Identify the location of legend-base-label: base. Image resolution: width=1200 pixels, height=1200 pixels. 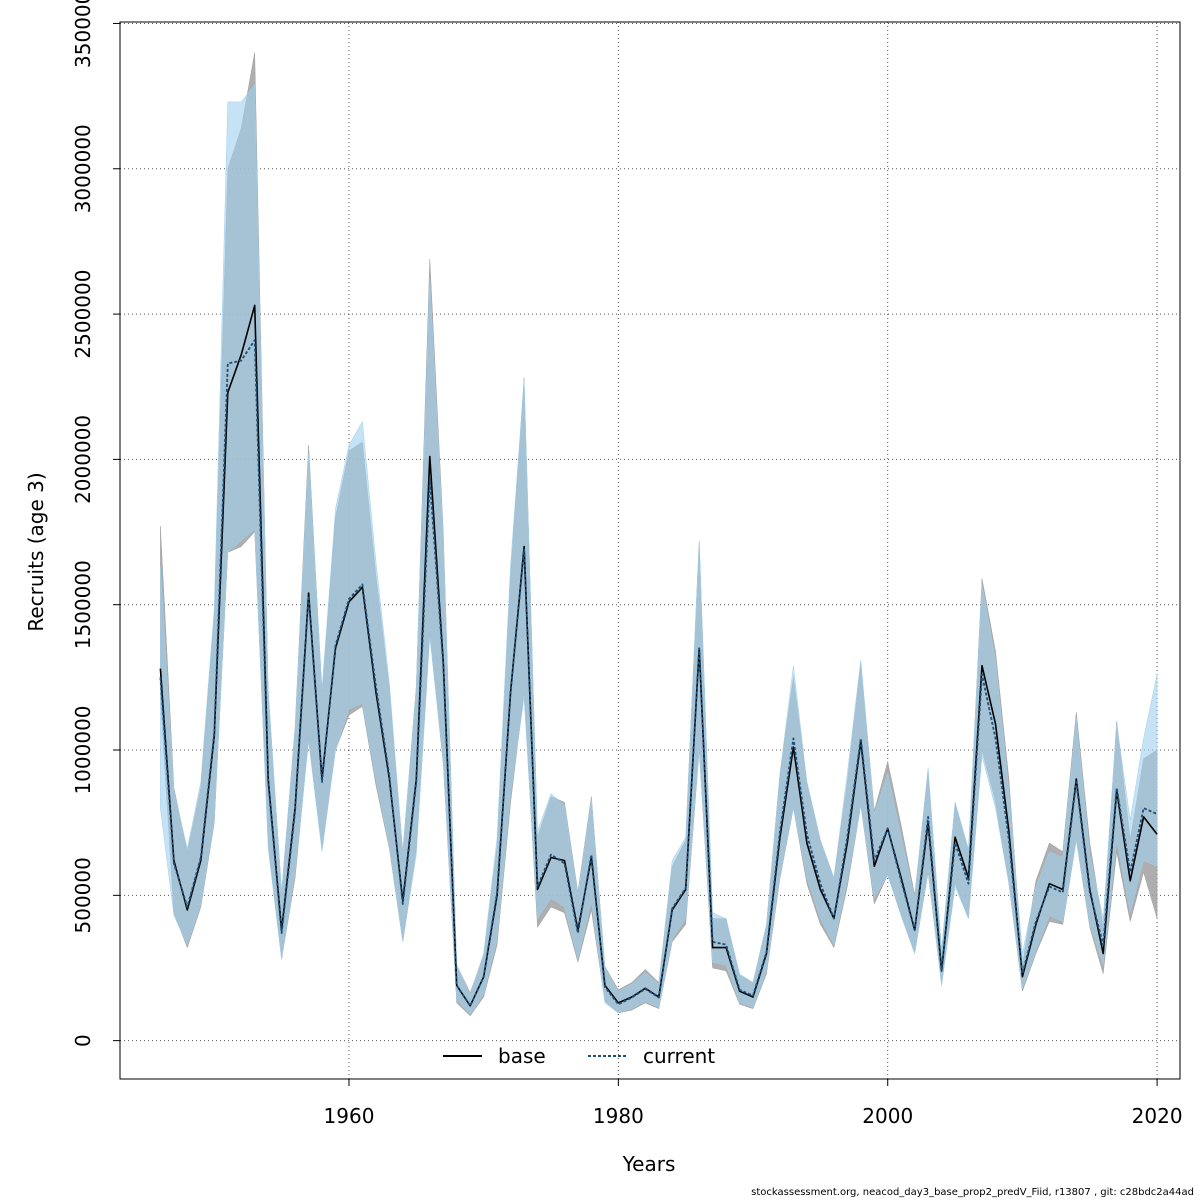
(522, 1056).